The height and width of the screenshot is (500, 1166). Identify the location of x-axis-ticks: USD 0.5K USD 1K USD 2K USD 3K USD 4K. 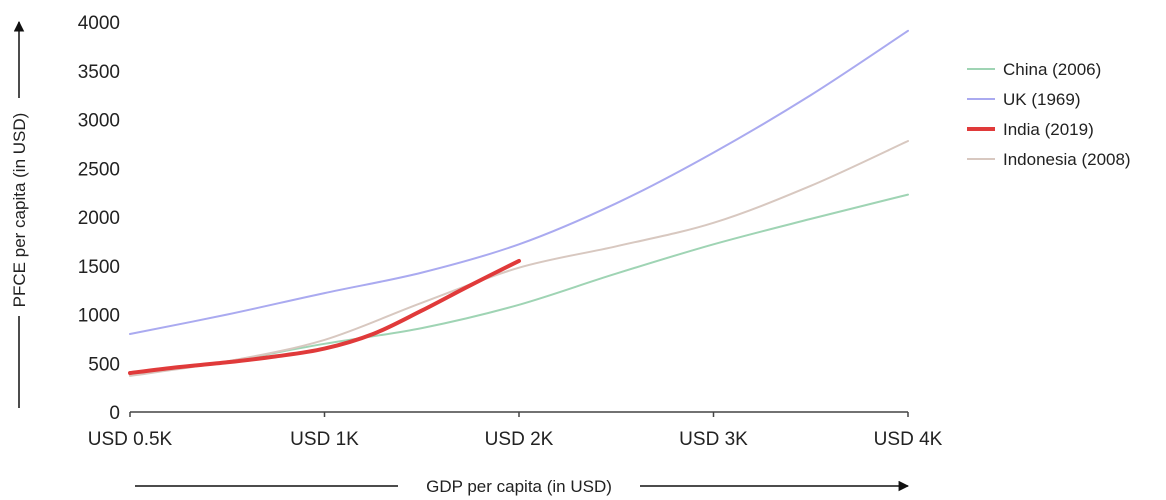
(515, 431).